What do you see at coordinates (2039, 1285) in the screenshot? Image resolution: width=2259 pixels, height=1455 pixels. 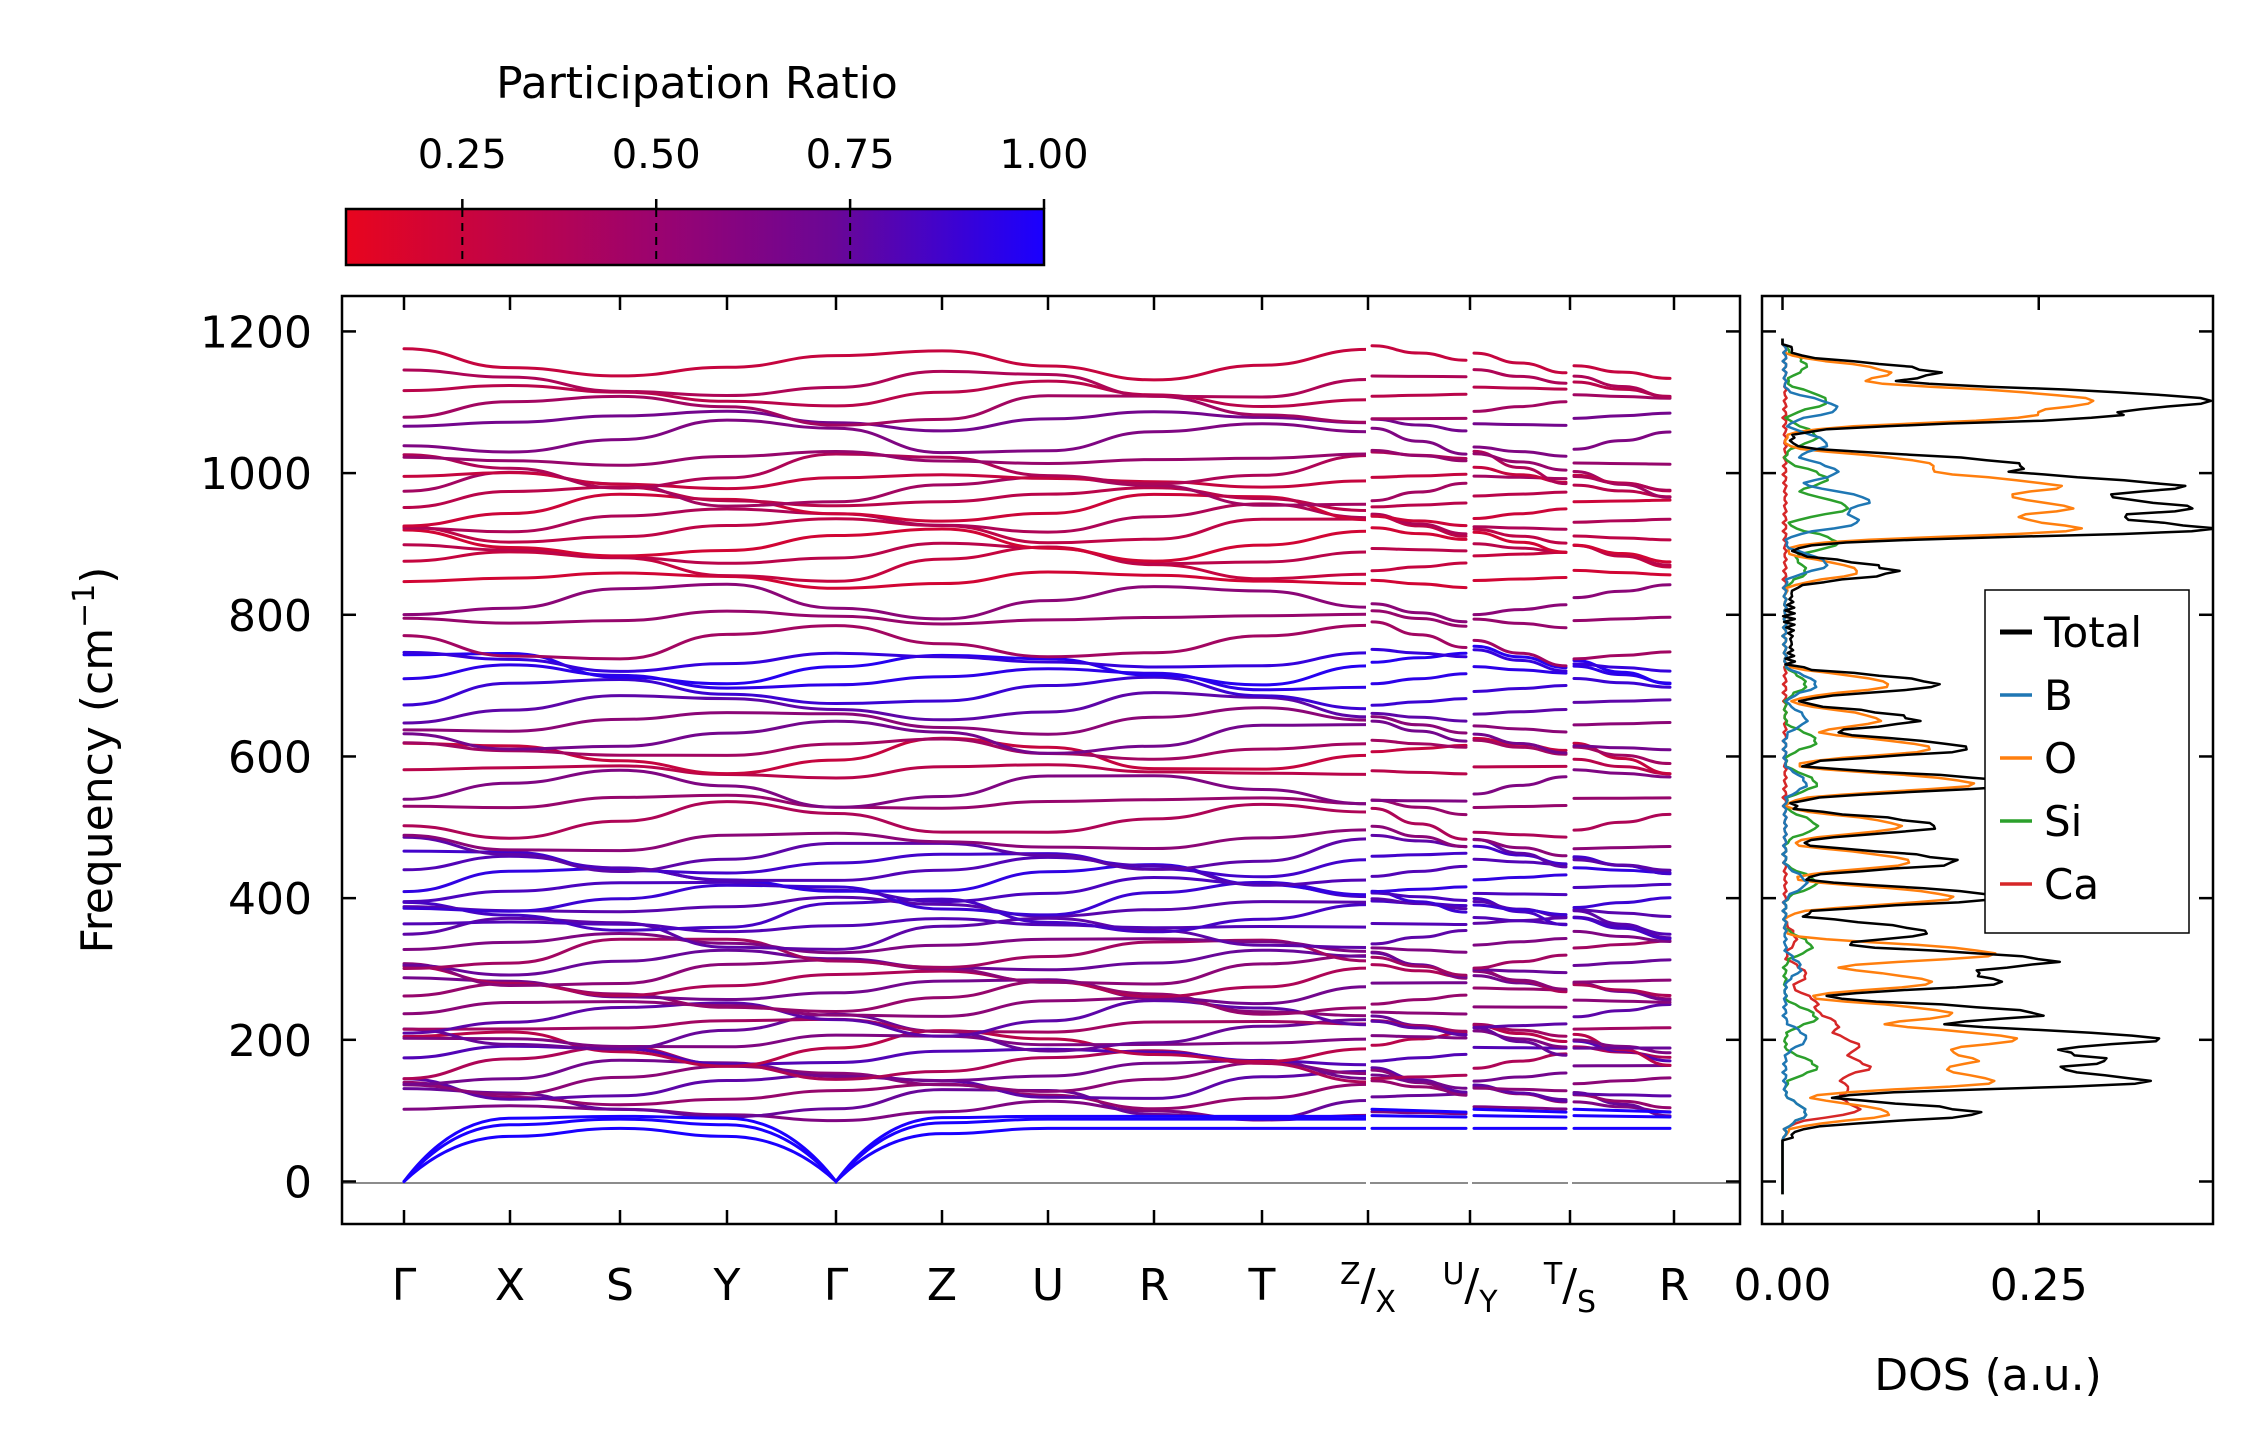 I see `dos-x-tick-label: 0.25` at bounding box center [2039, 1285].